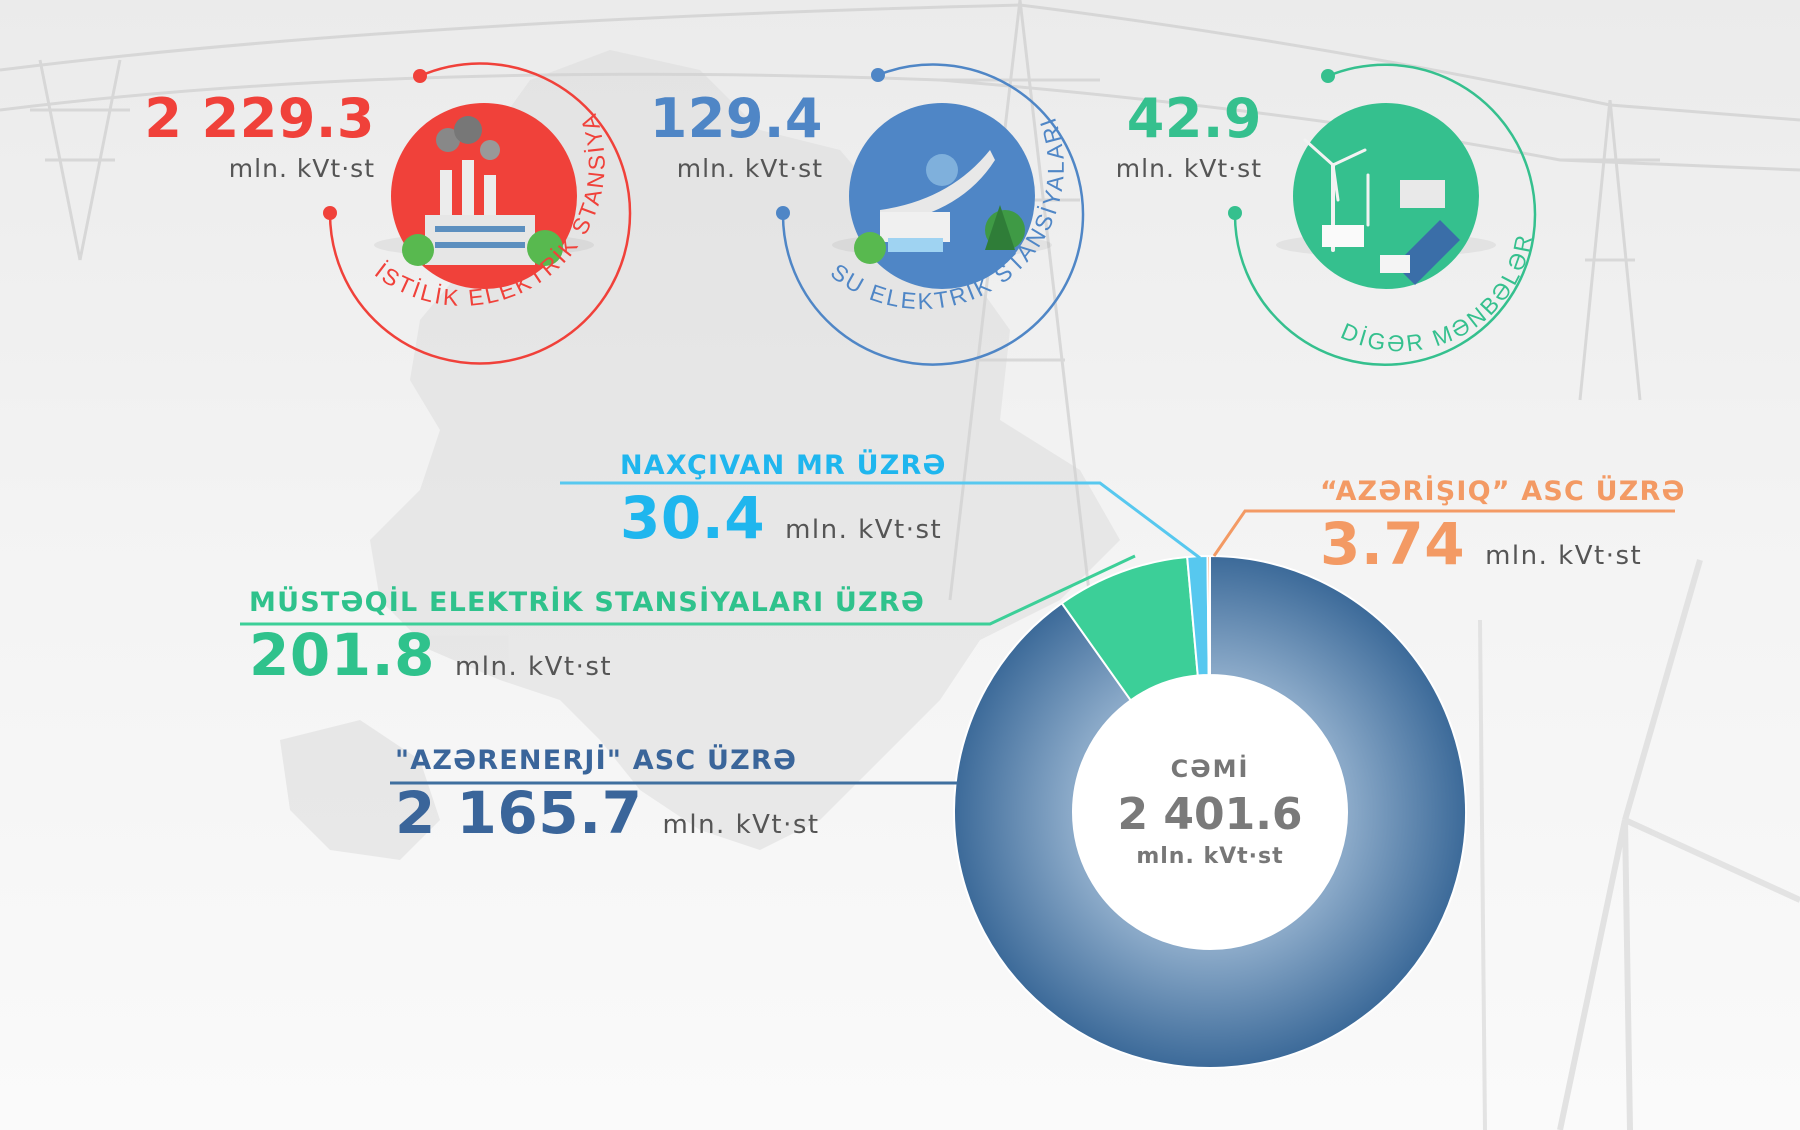  Describe the element at coordinates (342, 655) in the screenshot. I see `mustaqil-value: 201.8` at that location.